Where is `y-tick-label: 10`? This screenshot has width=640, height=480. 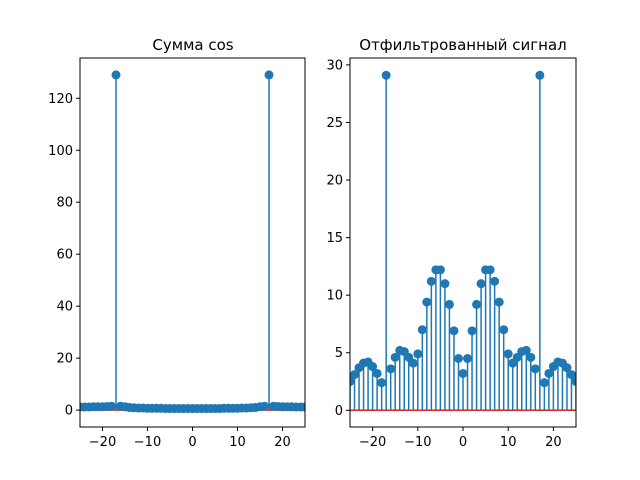
y-tick-label: 10 is located at coordinates (334, 296).